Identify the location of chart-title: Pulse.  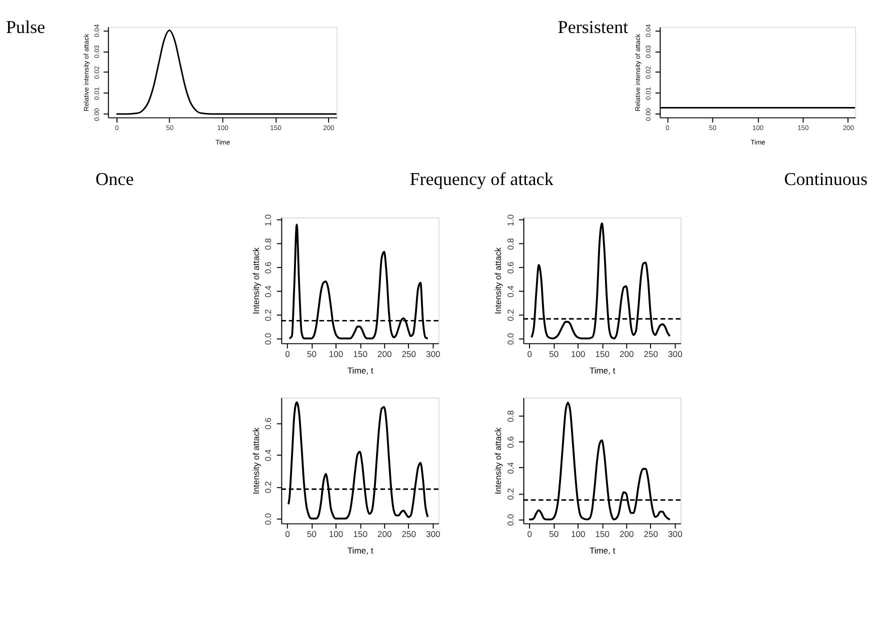
(26, 27).